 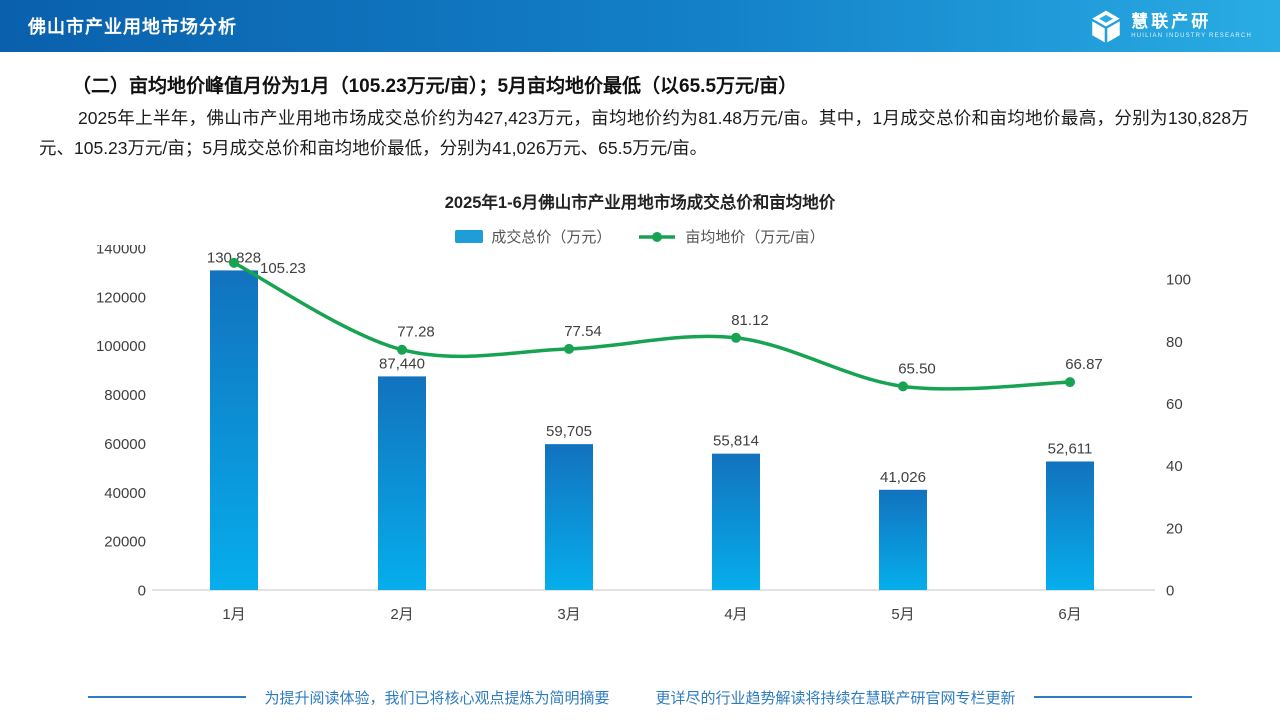 What do you see at coordinates (1112, 697) in the screenshot?
I see `footer-divider-right` at bounding box center [1112, 697].